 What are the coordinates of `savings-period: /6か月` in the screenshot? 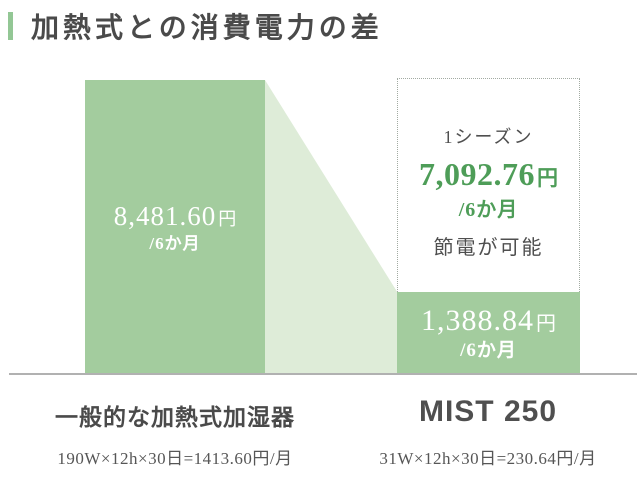 It's located at (488, 210).